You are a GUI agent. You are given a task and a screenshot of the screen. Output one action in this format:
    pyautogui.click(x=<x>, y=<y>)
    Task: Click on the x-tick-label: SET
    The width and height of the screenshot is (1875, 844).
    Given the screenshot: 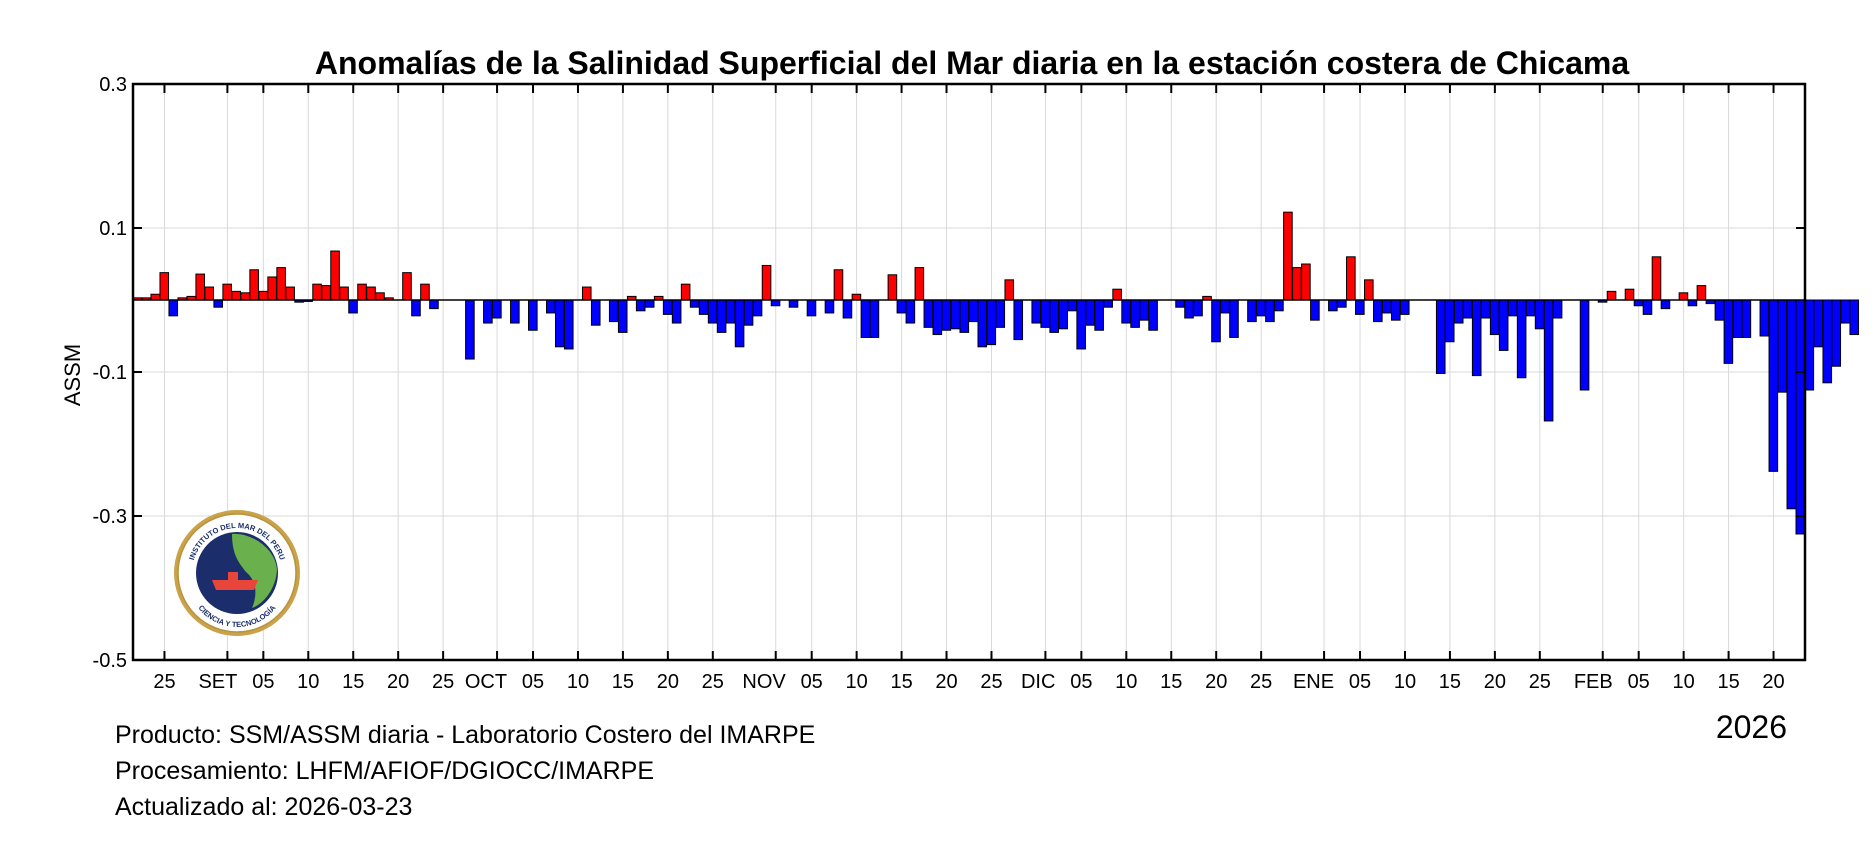 What is the action you would take?
    pyautogui.click(x=217, y=682)
    